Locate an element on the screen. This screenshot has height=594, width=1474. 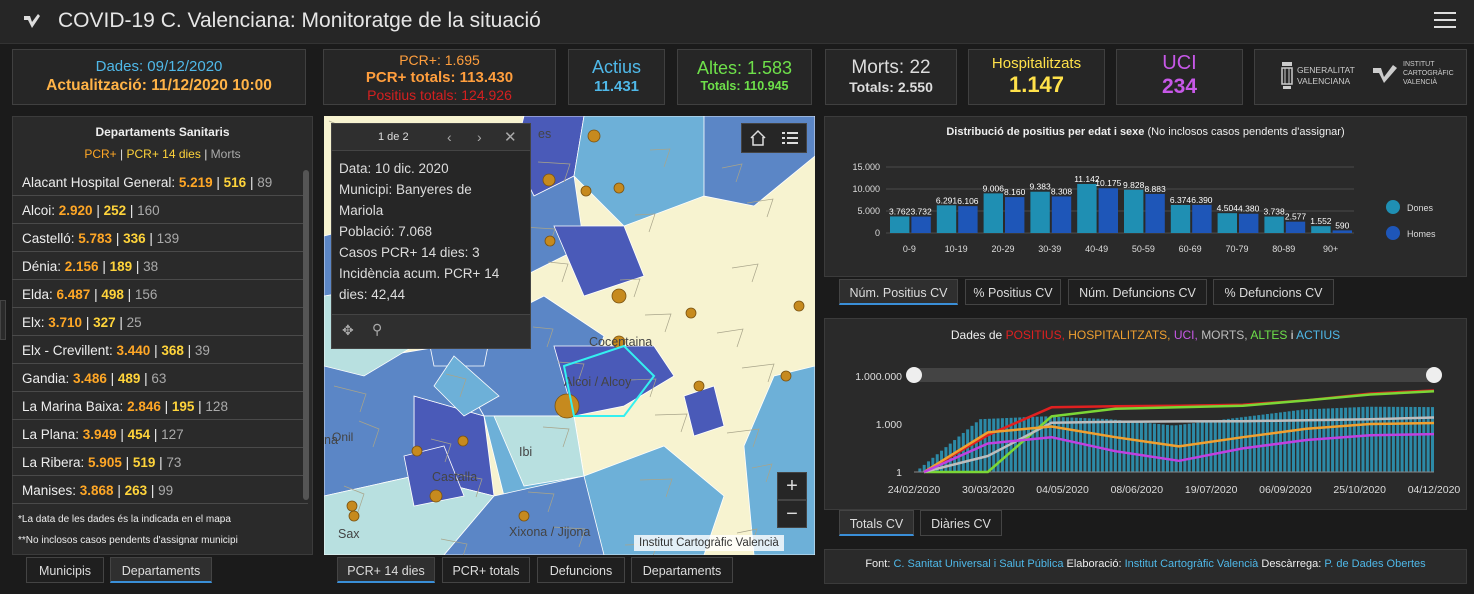
footer-elab-link: Institut Cartogràfic Valencià is located at coordinates (1191, 564).